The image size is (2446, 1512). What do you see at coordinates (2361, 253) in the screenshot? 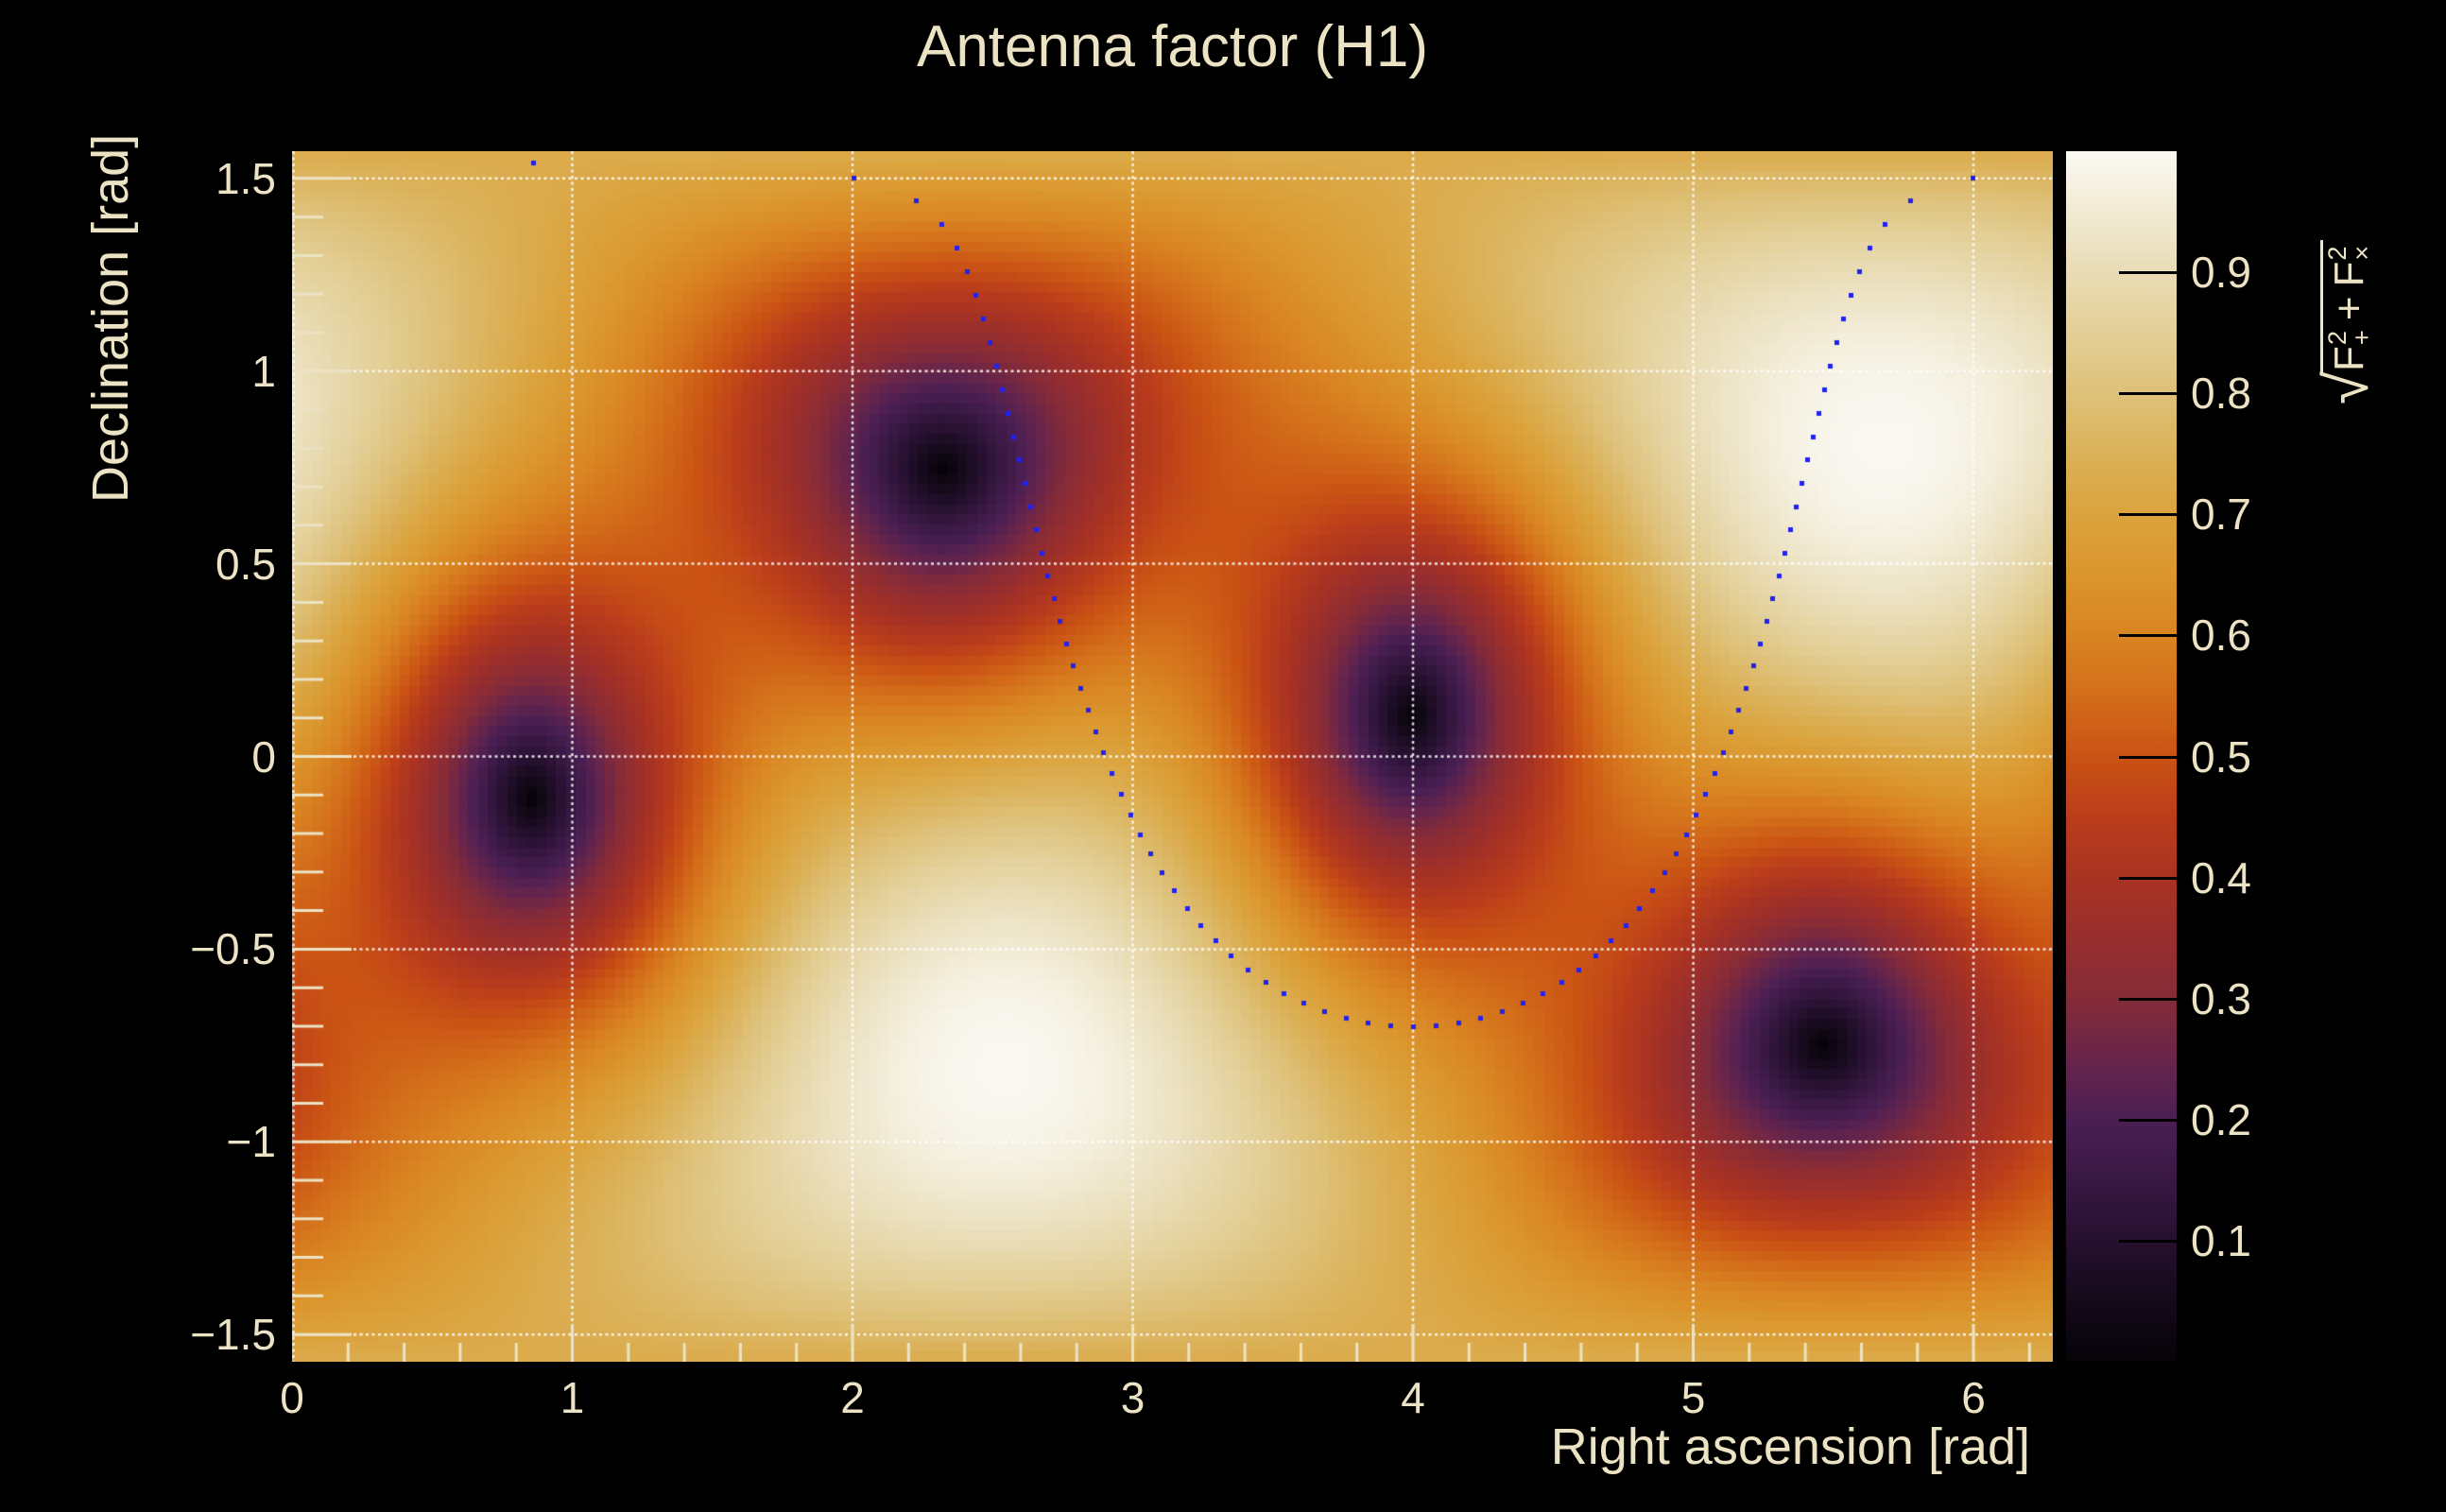
I see `f-cross-subscript: ×` at bounding box center [2361, 253].